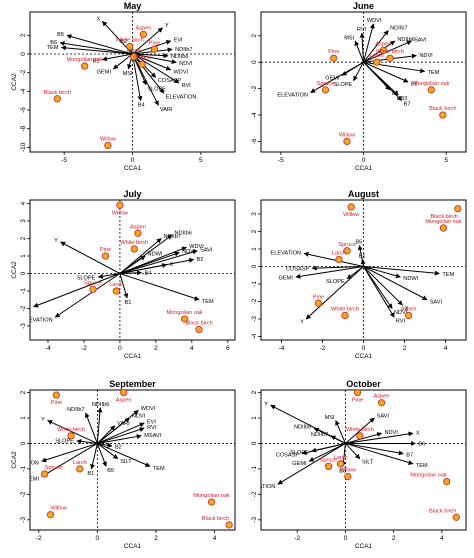  What do you see at coordinates (50, 515) in the screenshot?
I see `panel-september-species-point-willow` at bounding box center [50, 515].